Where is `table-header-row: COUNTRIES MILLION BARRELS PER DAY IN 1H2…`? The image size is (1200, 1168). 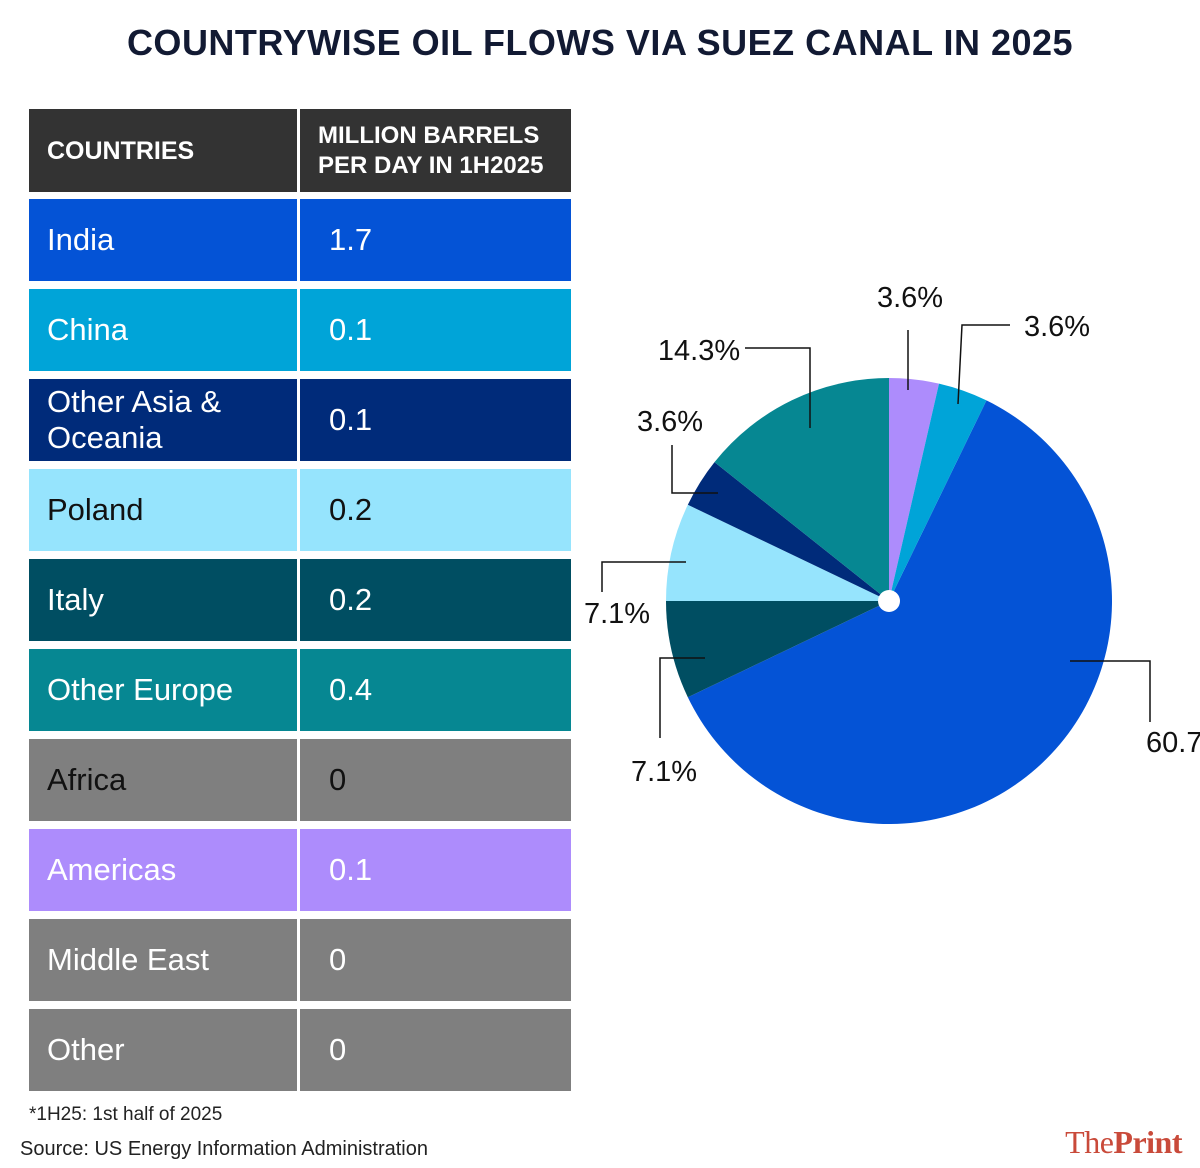
table-header-row: COUNTRIES MILLION BARRELS PER DAY IN 1H2… is located at coordinates (300, 150).